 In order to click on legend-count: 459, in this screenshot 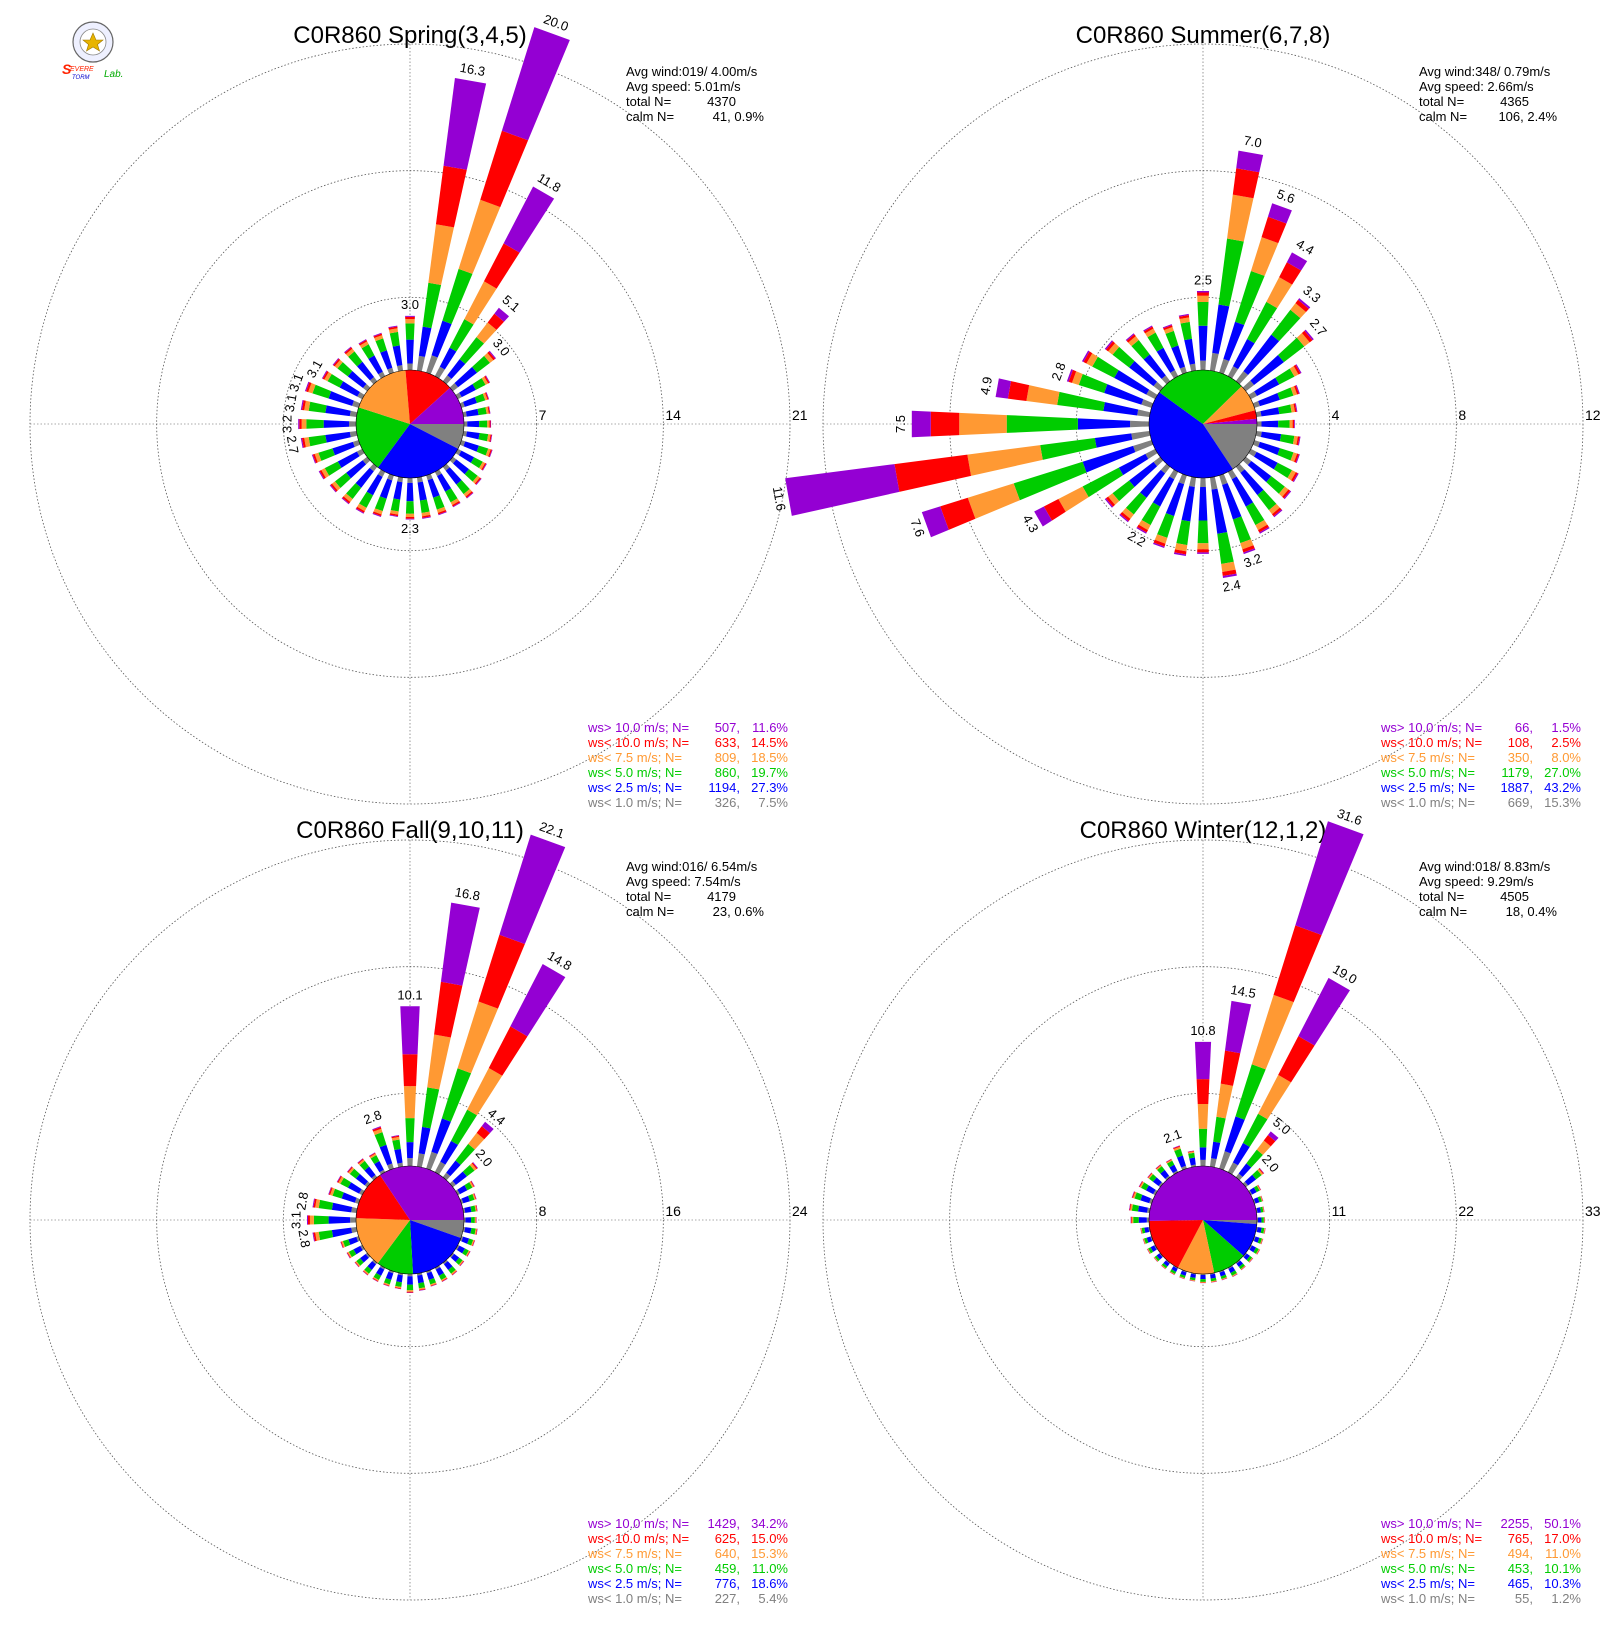, I will do `click(727, 1568)`.